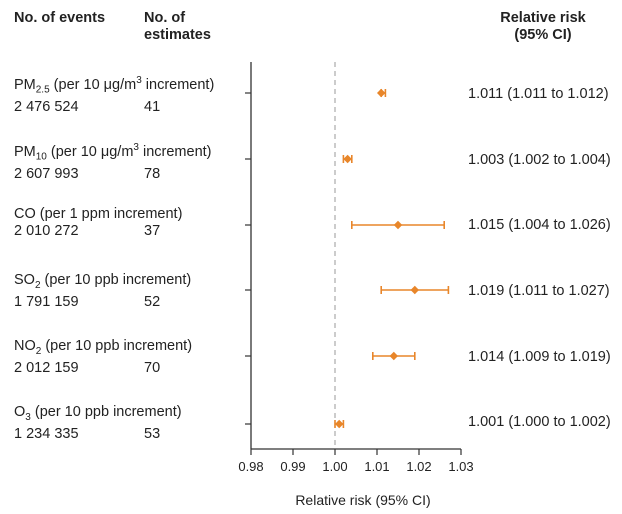 The image size is (622, 514). I want to click on x-tick-label: 0.99, so click(292, 466).